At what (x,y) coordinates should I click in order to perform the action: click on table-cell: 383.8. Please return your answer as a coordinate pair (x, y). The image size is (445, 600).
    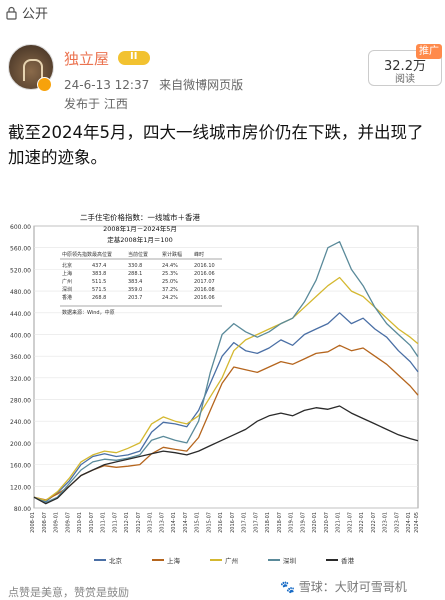
    Looking at the image, I should click on (99, 274).